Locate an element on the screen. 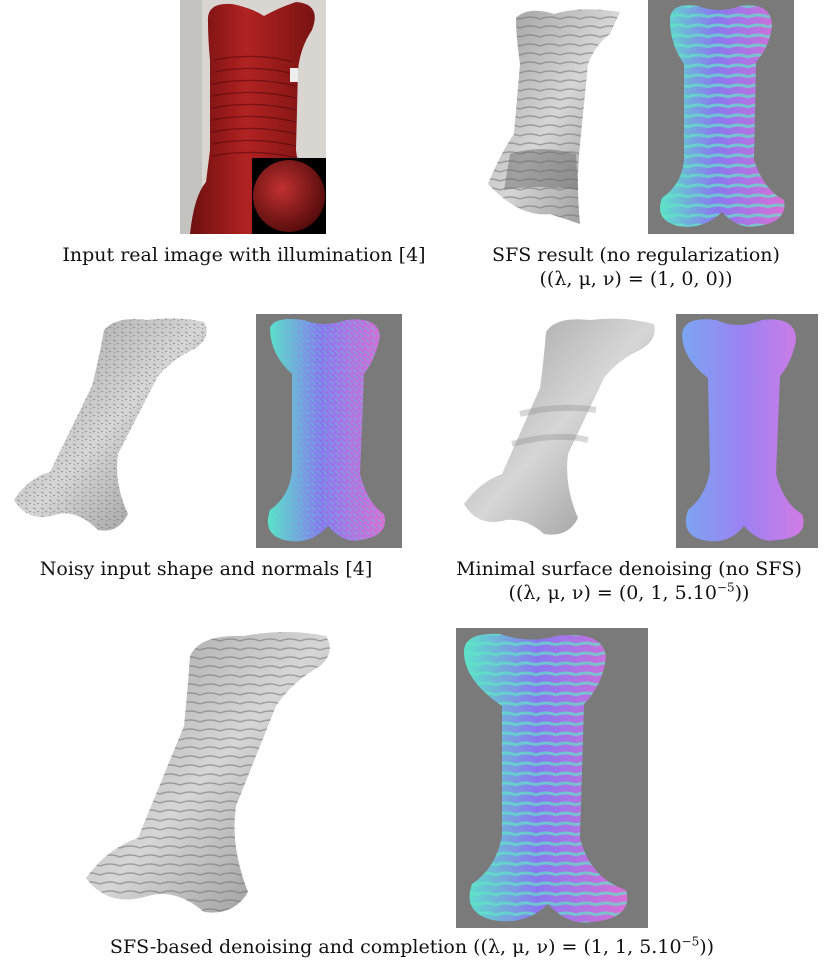 Image resolution: width=824 pixels, height=967 pixels. sfs-denoised-normals is located at coordinates (552, 778).